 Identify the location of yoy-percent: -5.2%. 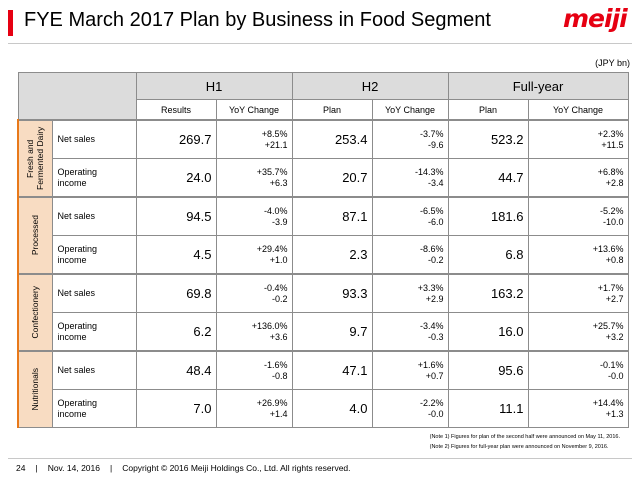
(612, 210).